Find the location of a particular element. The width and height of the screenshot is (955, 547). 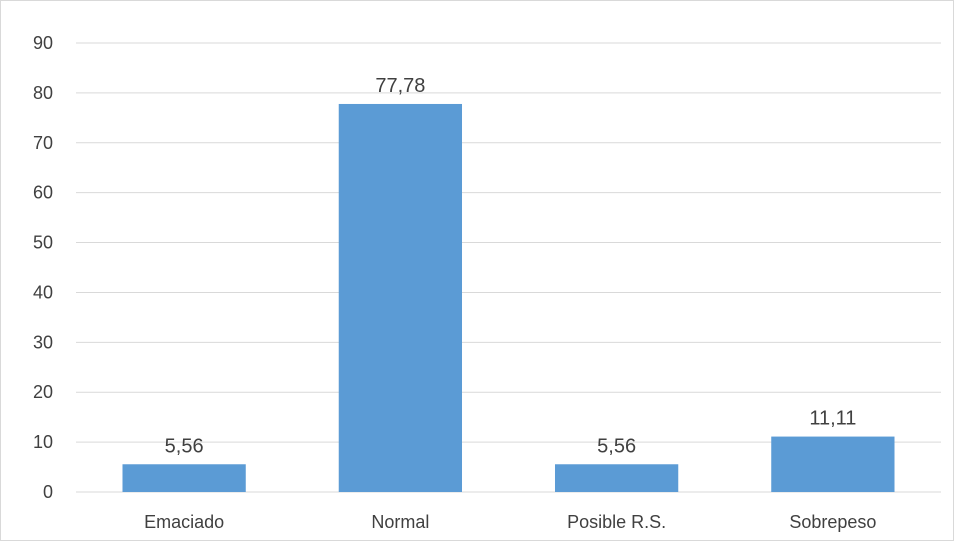

y-tick-label: 70 is located at coordinates (43, 143).